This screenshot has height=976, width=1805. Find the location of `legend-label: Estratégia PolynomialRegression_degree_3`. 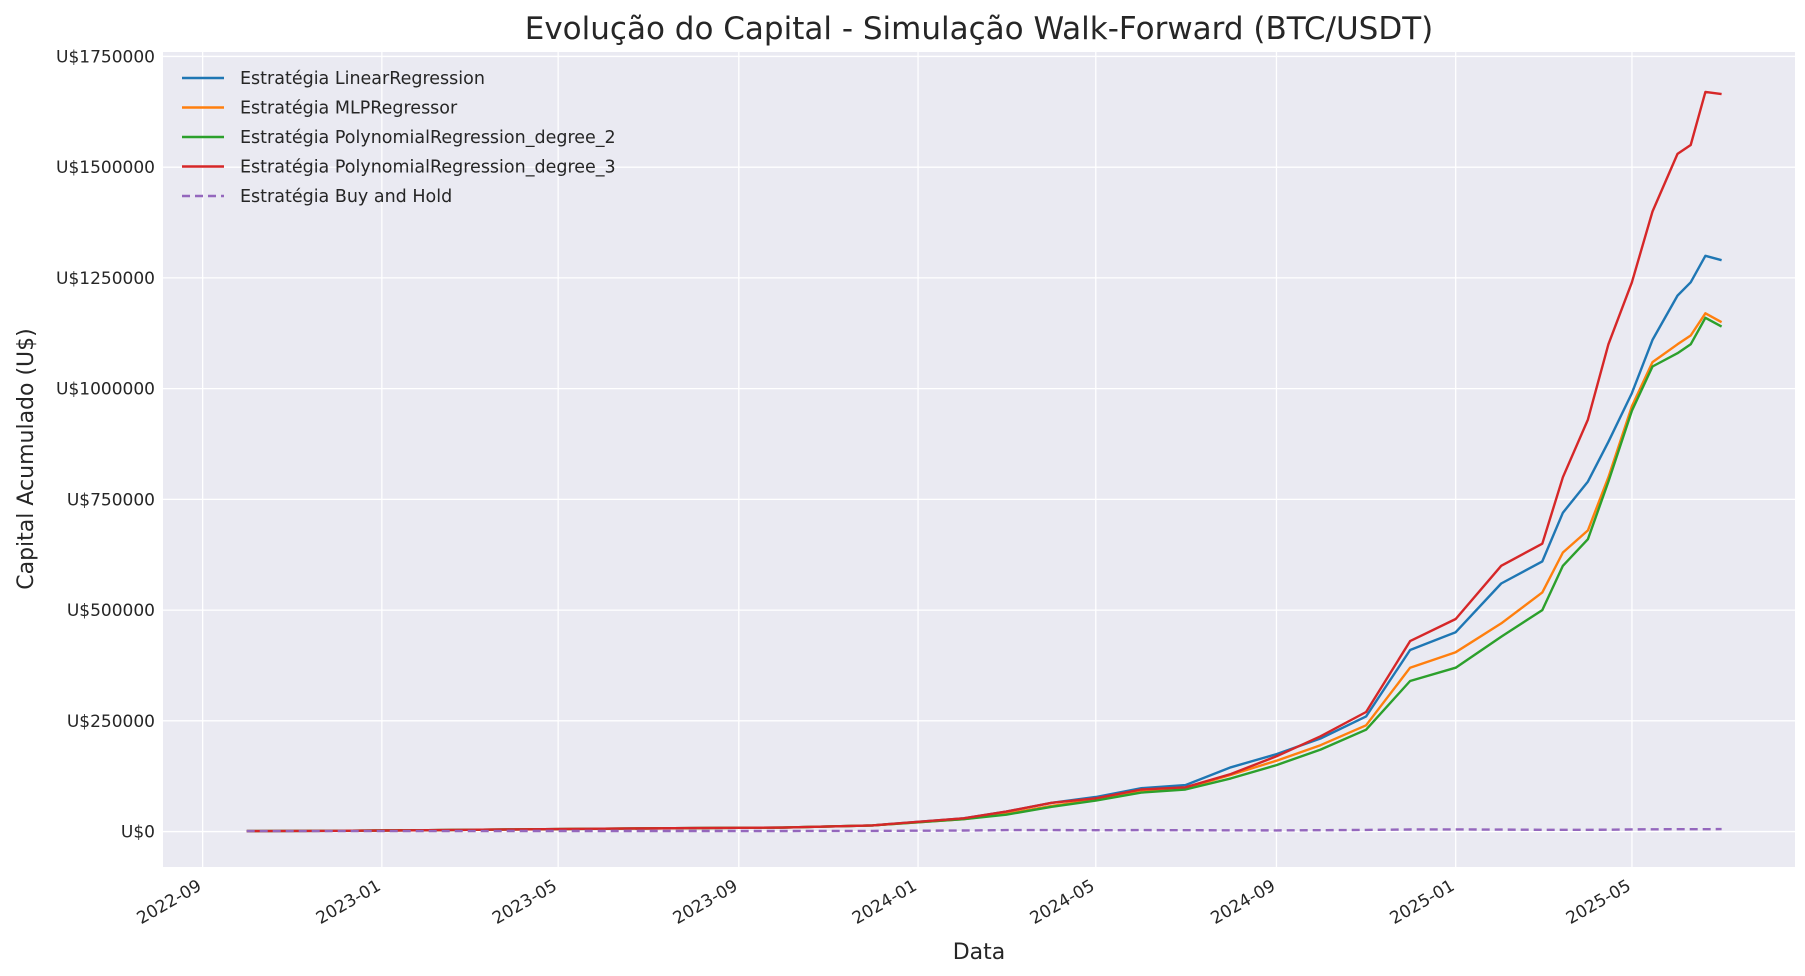

legend-label: Estratégia PolynomialRegression_degree_3 is located at coordinates (428, 168).